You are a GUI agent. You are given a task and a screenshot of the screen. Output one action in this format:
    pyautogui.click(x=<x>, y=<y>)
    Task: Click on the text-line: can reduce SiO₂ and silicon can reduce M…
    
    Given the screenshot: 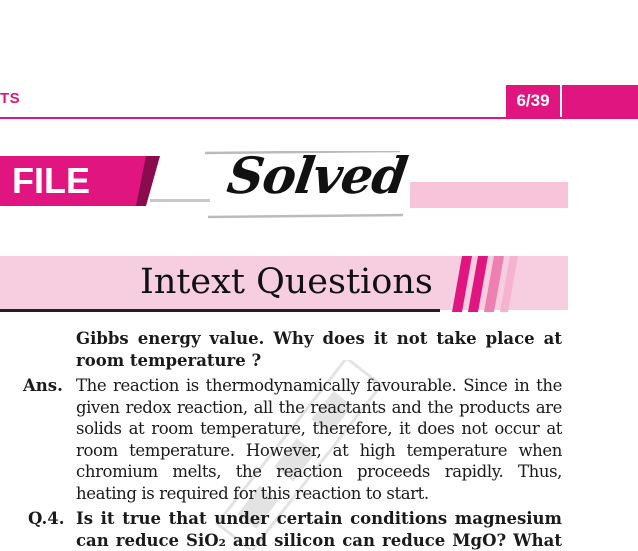 What is the action you would take?
    pyautogui.click(x=319, y=540)
    